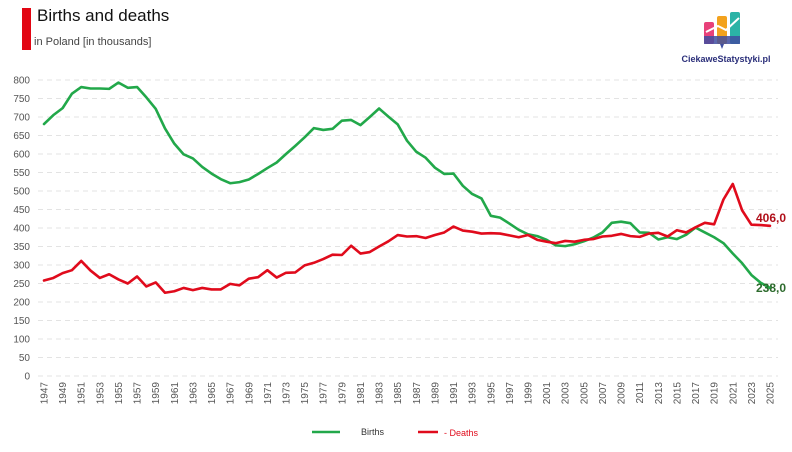 The height and width of the screenshot is (452, 792). What do you see at coordinates (566, 393) in the screenshot?
I see `x-tick-label: 2003` at bounding box center [566, 393].